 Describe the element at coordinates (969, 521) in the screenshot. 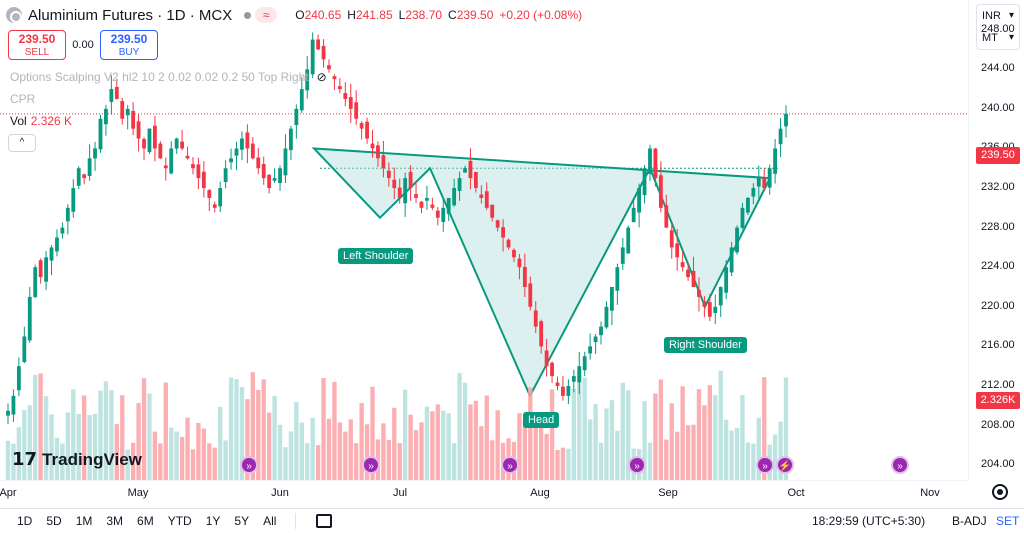

I see `back-adjust-toggle: B-ADJ` at that location.